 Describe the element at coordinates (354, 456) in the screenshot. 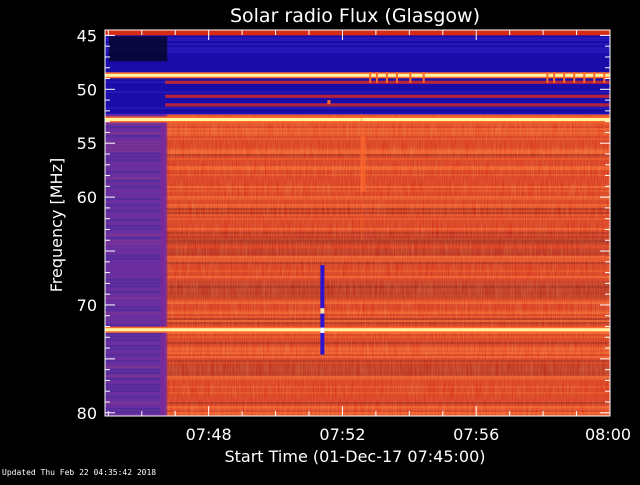

I see `x-axis-label: Start Time (01-Dec-17 07:45:00)` at that location.